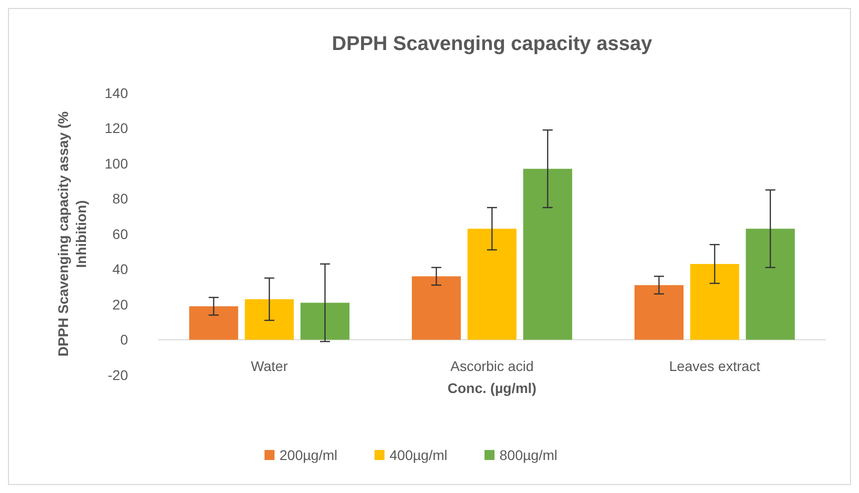 Image resolution: width=859 pixels, height=493 pixels. I want to click on y-tick-label: 0, so click(124, 340).